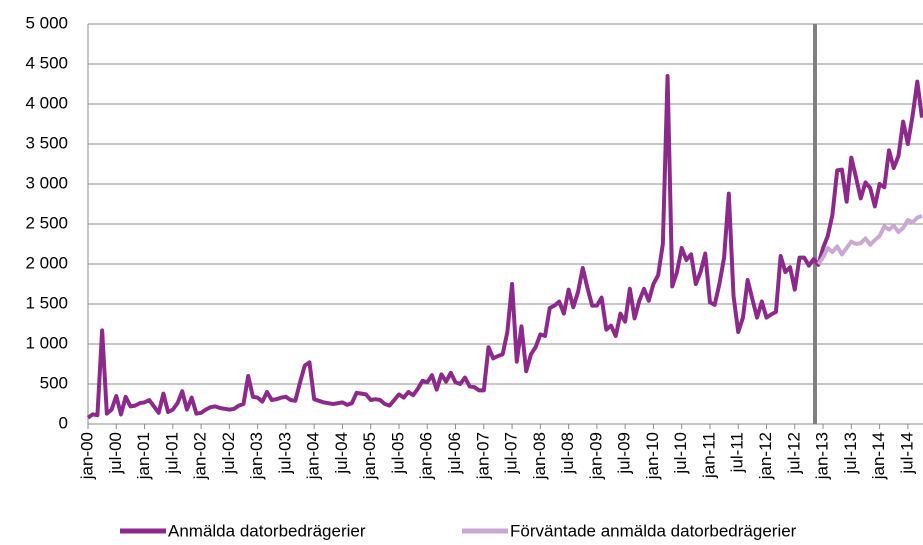 Image resolution: width=923 pixels, height=545 pixels. Describe the element at coordinates (567, 453) in the screenshot. I see `x-tick-label: jul-08` at that location.